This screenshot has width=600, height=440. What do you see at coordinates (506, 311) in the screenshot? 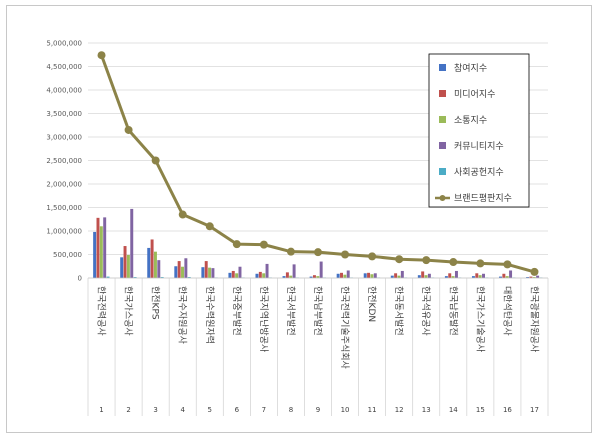
I see `x-category-label: 대한석탄공사` at bounding box center [506, 311].